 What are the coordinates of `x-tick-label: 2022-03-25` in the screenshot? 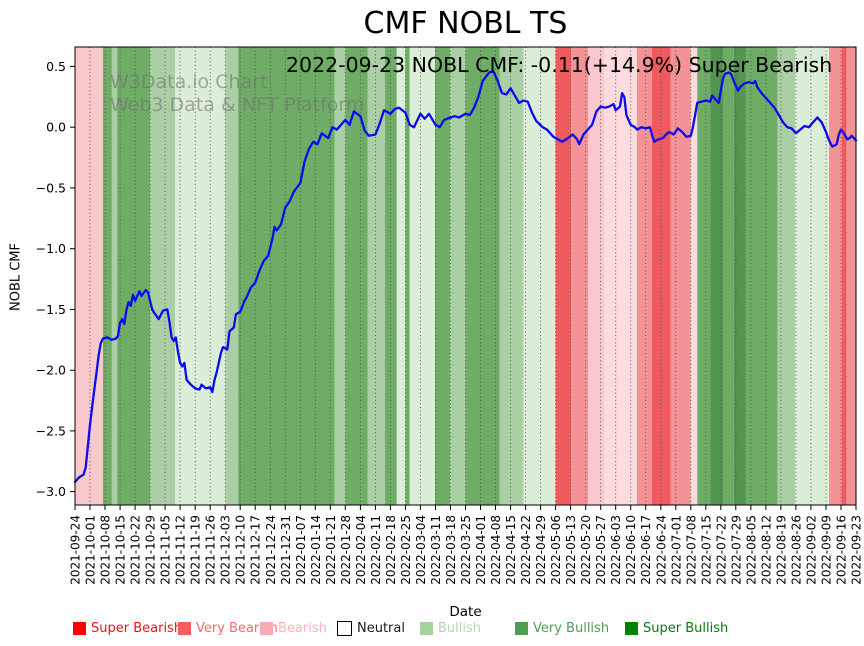 It's located at (466, 550).